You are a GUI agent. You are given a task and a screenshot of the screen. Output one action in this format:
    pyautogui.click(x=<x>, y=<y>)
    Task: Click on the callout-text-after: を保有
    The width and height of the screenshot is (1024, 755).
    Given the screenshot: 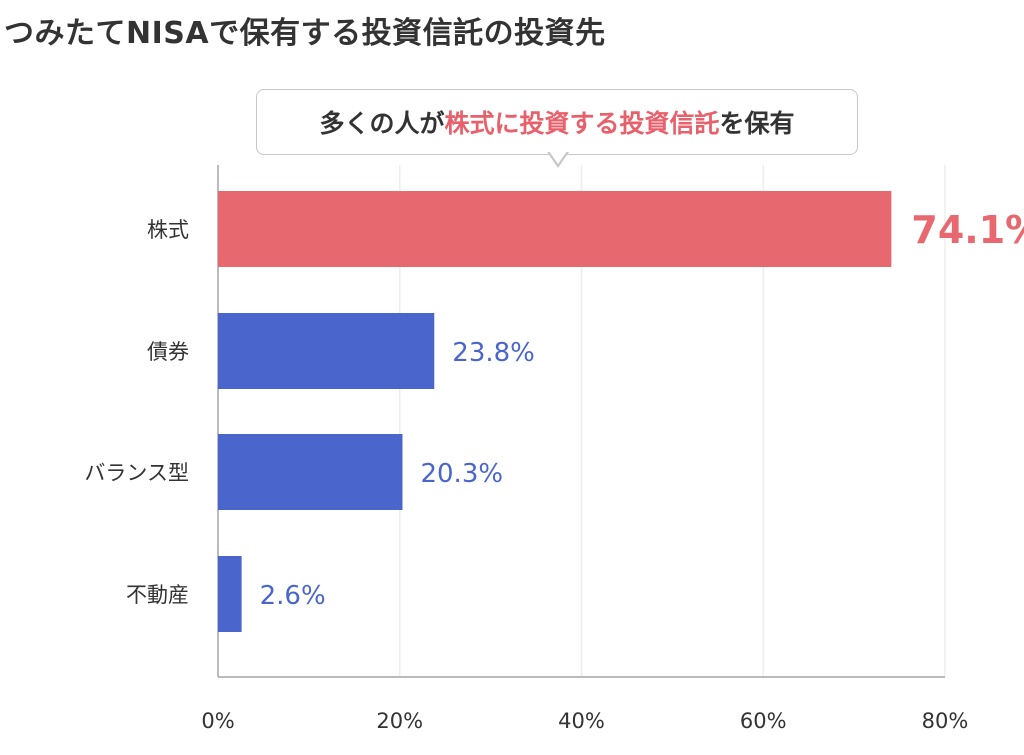 What is the action you would take?
    pyautogui.click(x=757, y=123)
    